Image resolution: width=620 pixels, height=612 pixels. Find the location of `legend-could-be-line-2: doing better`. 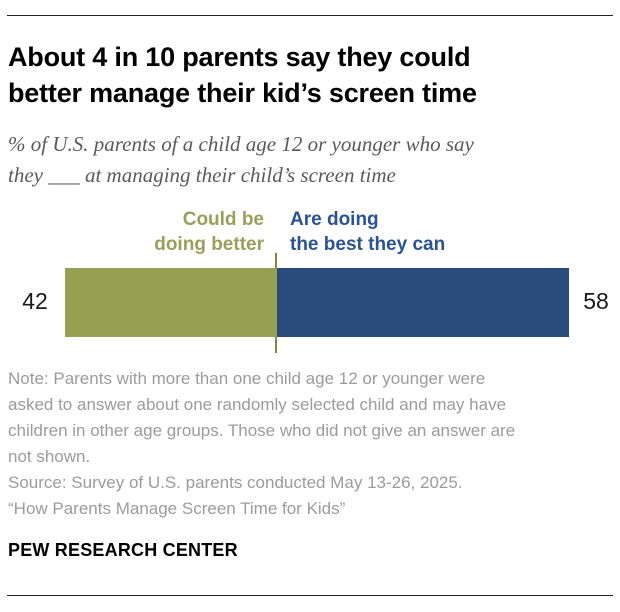

legend-could-be-line-2: doing better is located at coordinates (209, 244).